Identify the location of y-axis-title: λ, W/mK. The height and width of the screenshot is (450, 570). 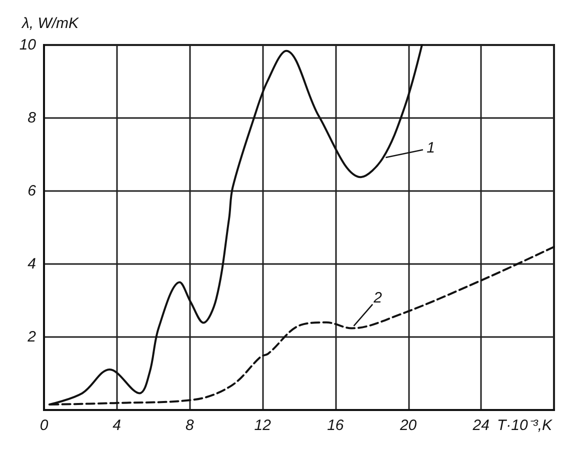
(50, 23).